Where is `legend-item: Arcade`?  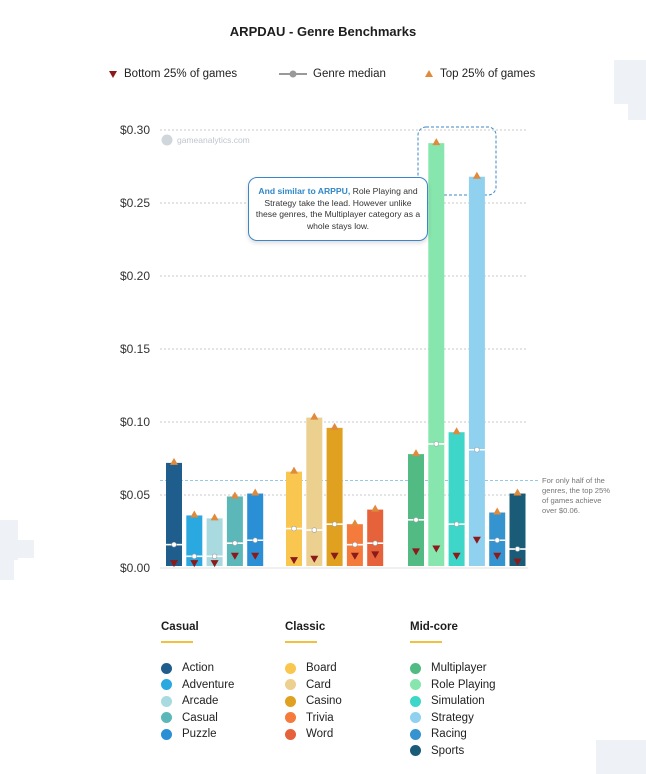 legend-item: Arcade is located at coordinates (226, 701).